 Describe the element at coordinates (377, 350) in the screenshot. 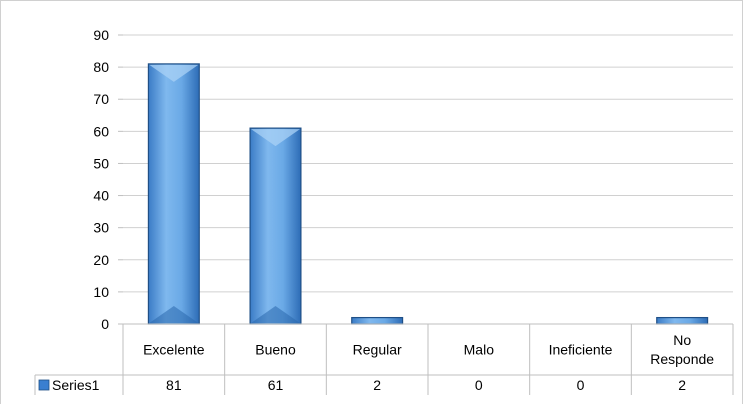

I see `category-label: Regular` at that location.